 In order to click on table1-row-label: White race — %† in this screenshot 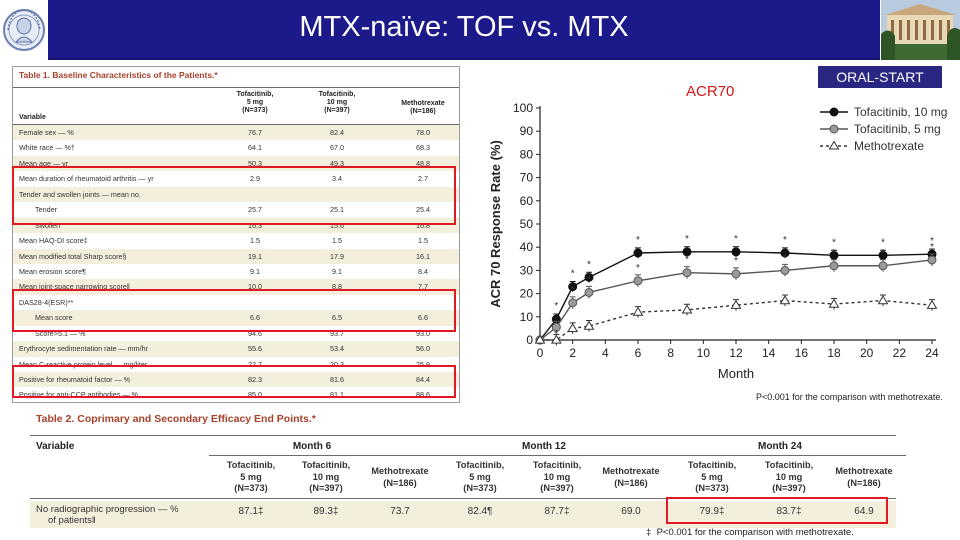, I will do `click(47, 148)`.